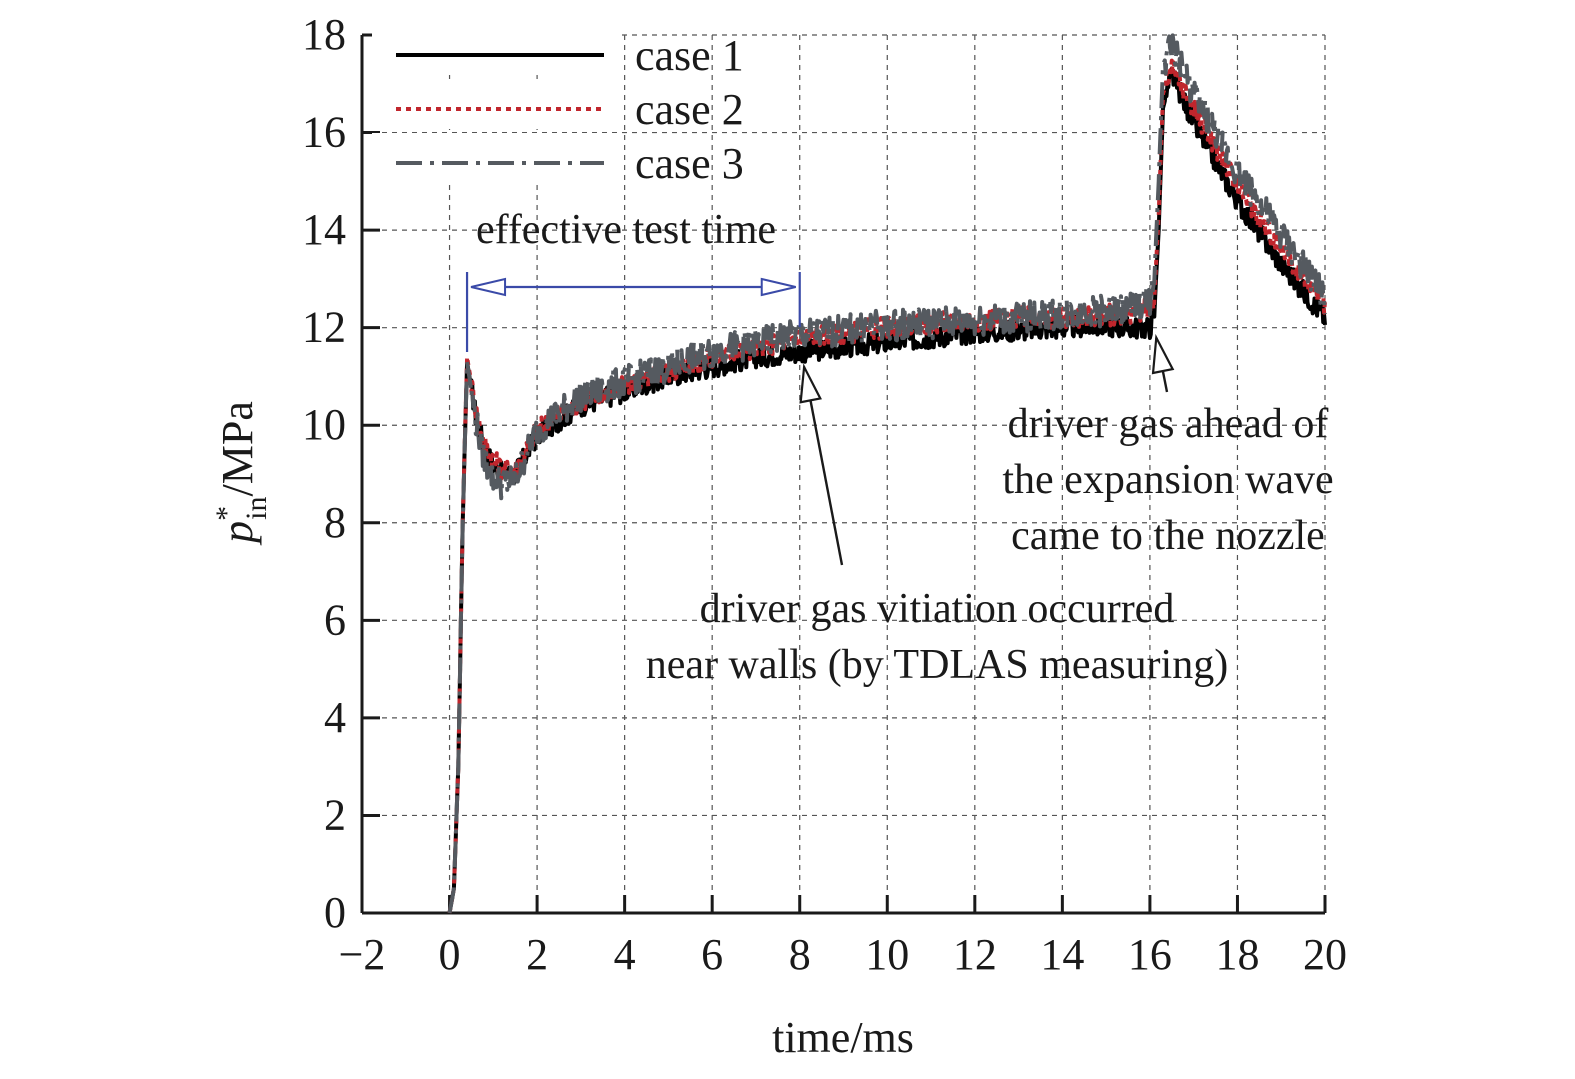 This screenshot has width=1575, height=1079. Describe the element at coordinates (1150, 954) in the screenshot. I see `x-tick-label: 16` at that location.